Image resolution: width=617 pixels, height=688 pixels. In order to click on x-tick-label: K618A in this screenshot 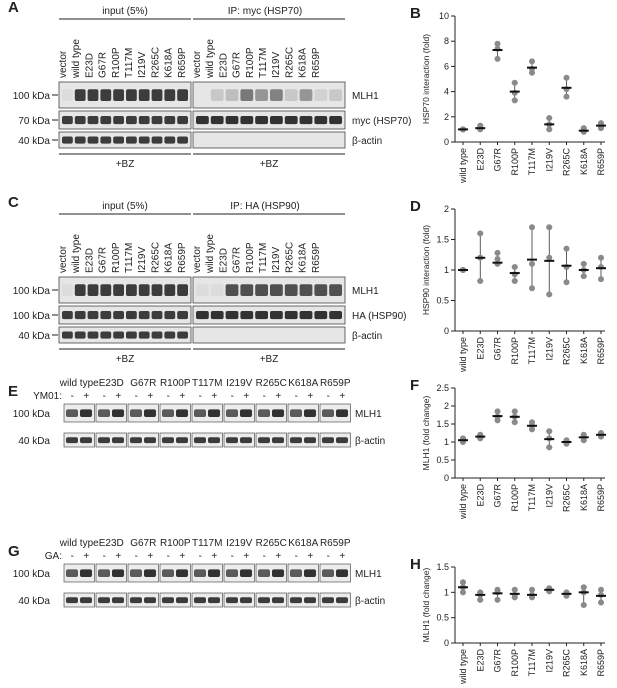, I will do `click(584, 662)`.